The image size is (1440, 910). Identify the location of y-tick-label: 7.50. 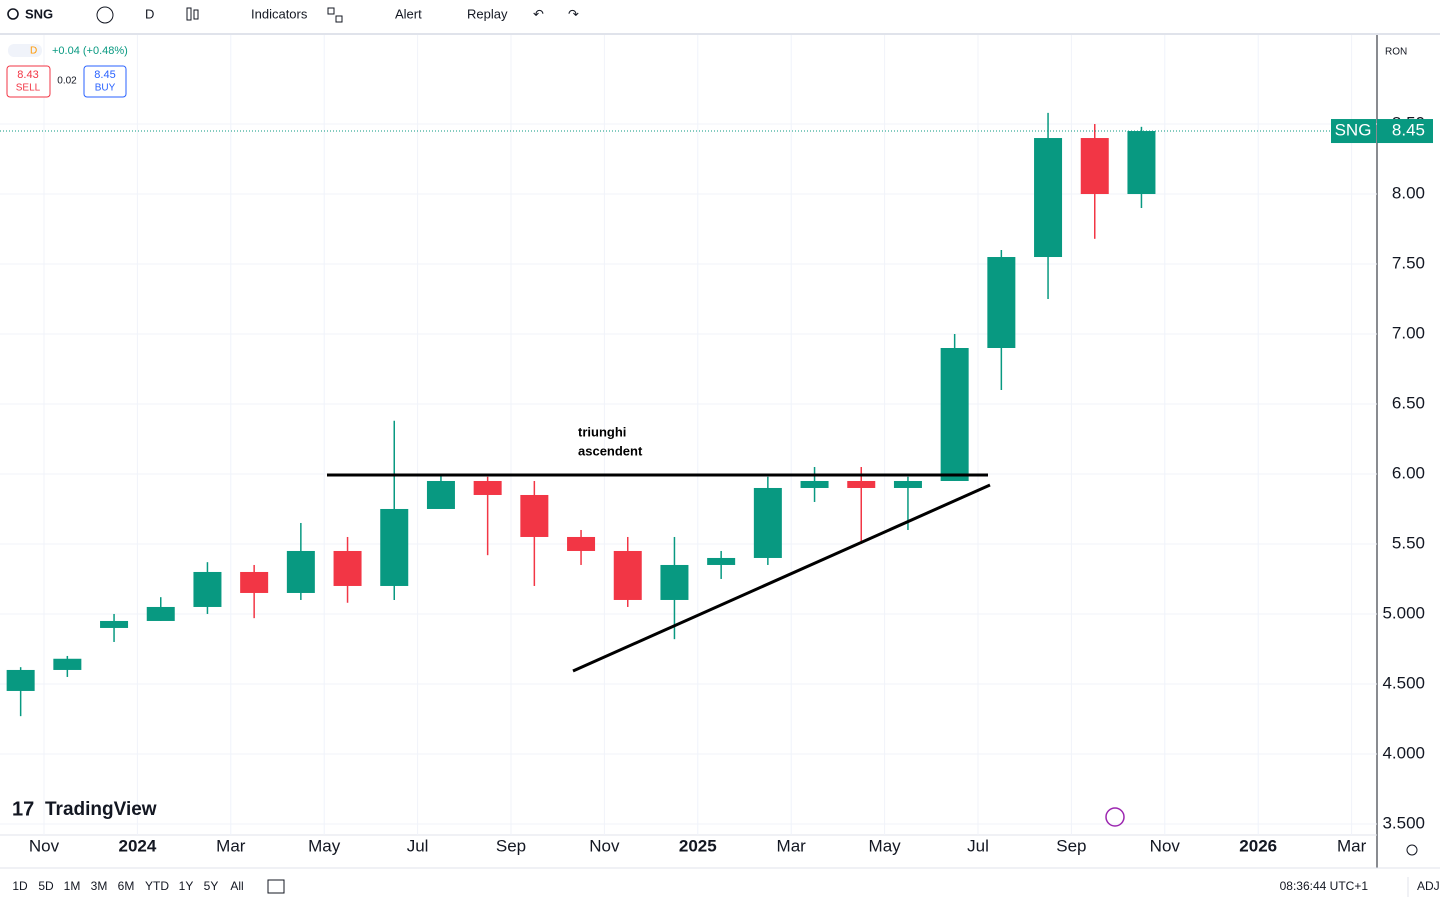
(1408, 262).